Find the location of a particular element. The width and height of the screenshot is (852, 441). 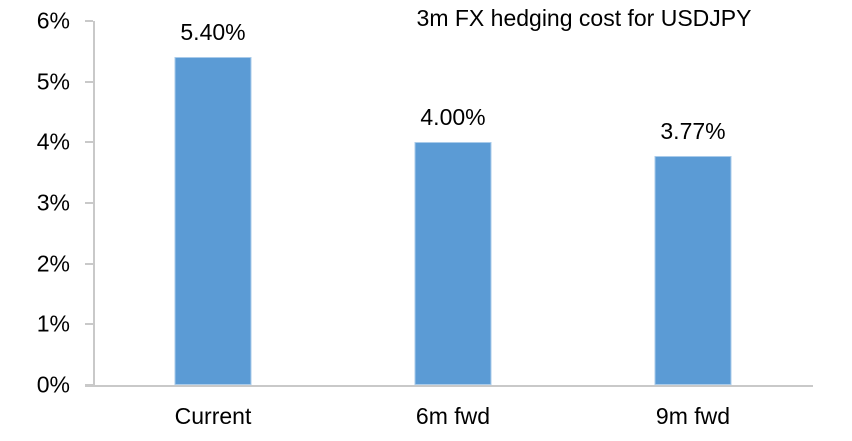

bar-value-label: 5.40% is located at coordinates (213, 32).